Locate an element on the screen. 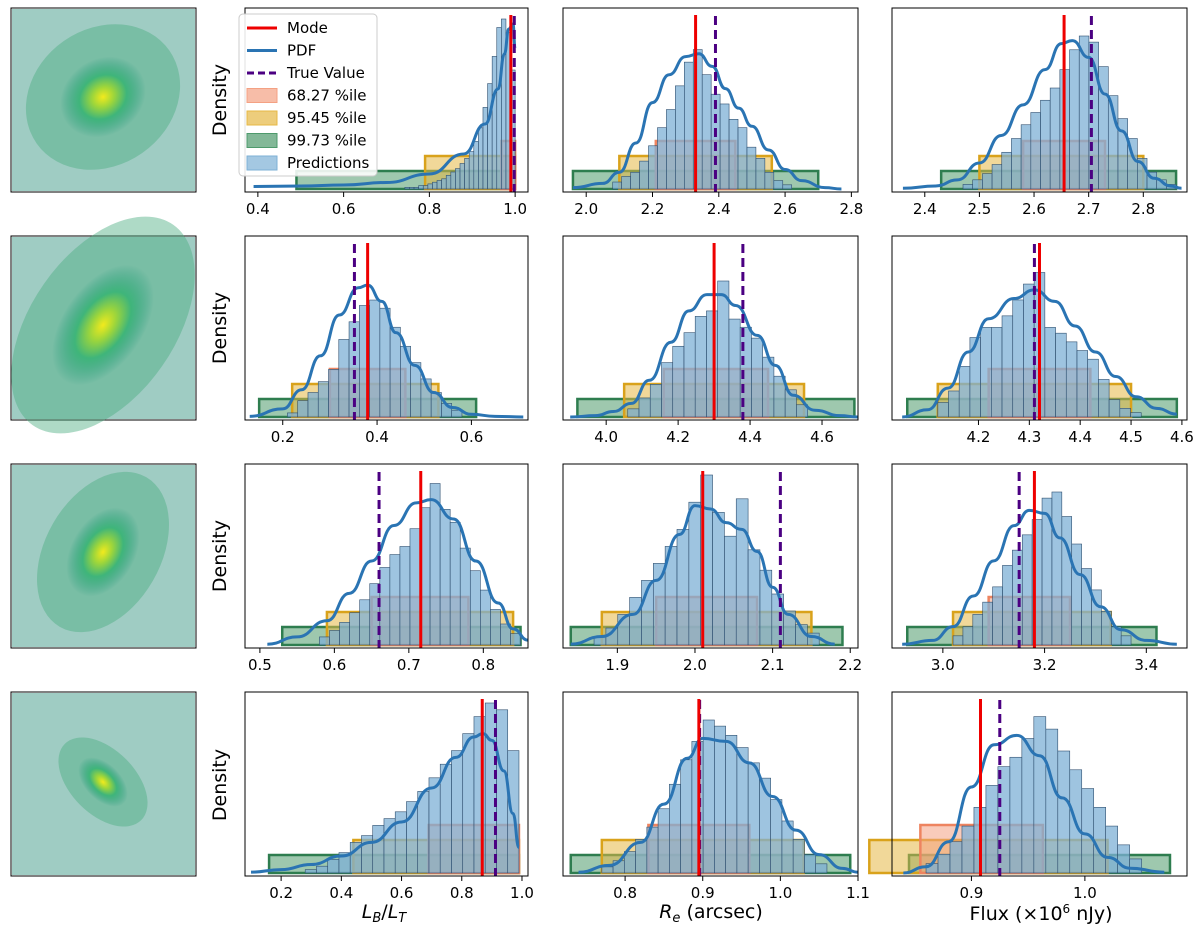 Image resolution: width=1201 pixels, height=935 pixels. panel-r0-c0: 0.4 0.6 0.8 1.0 is located at coordinates (386, 112).